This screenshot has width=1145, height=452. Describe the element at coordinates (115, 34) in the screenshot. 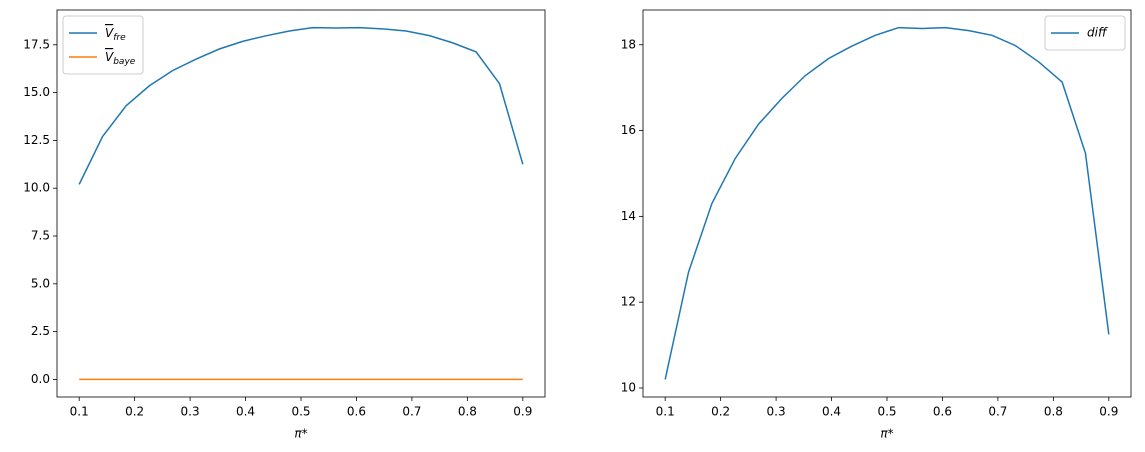

I see `legend-label: Vfre` at that location.